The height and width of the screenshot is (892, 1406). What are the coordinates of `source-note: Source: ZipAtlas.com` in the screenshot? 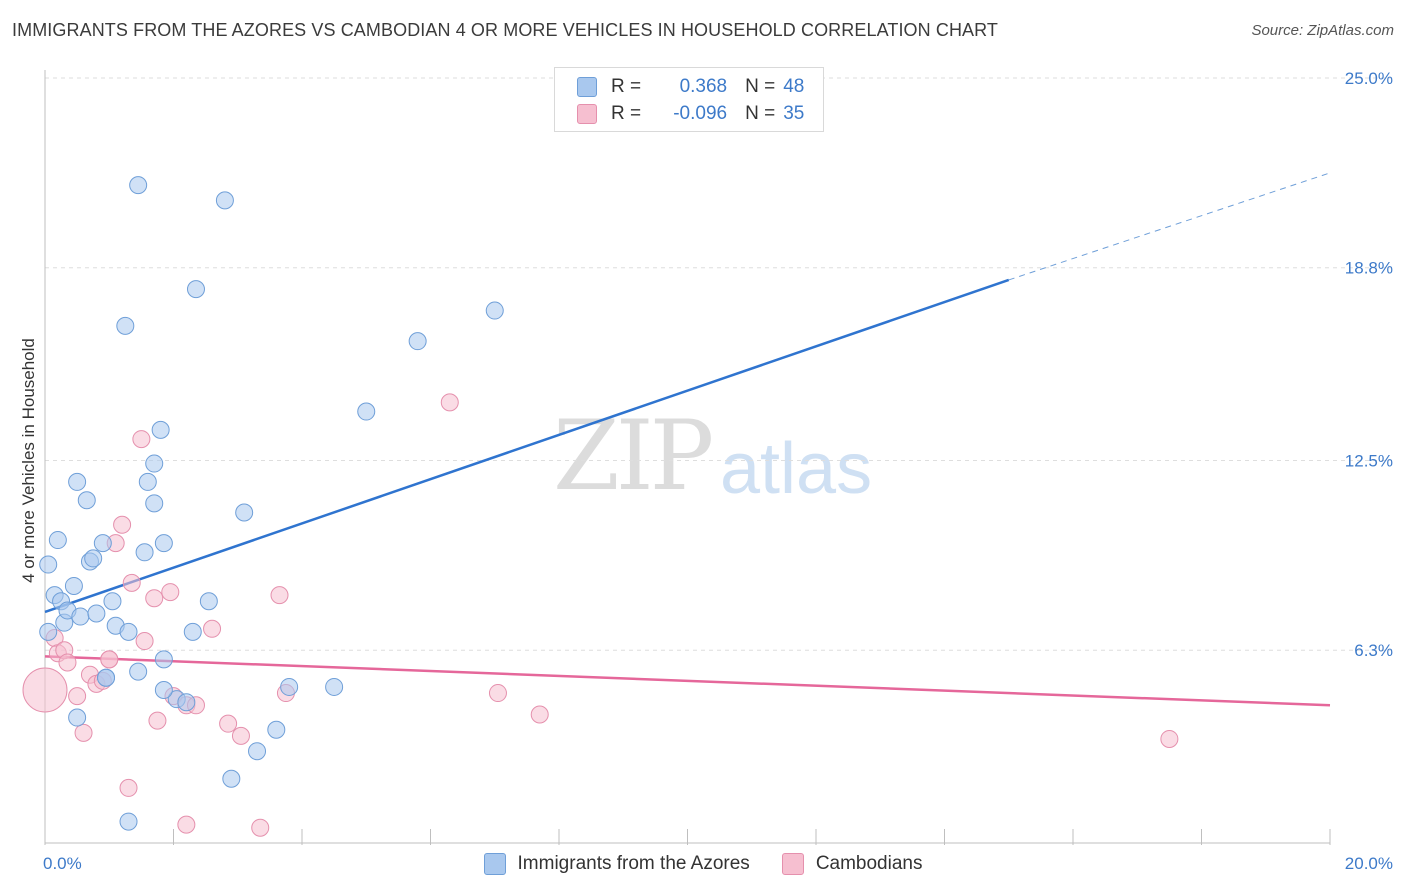 It's located at (1322, 30).